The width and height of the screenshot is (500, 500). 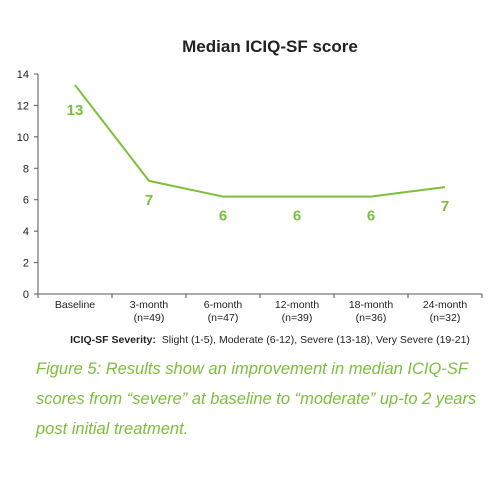 I want to click on x-tick-label: 12-month, so click(x=297, y=305).